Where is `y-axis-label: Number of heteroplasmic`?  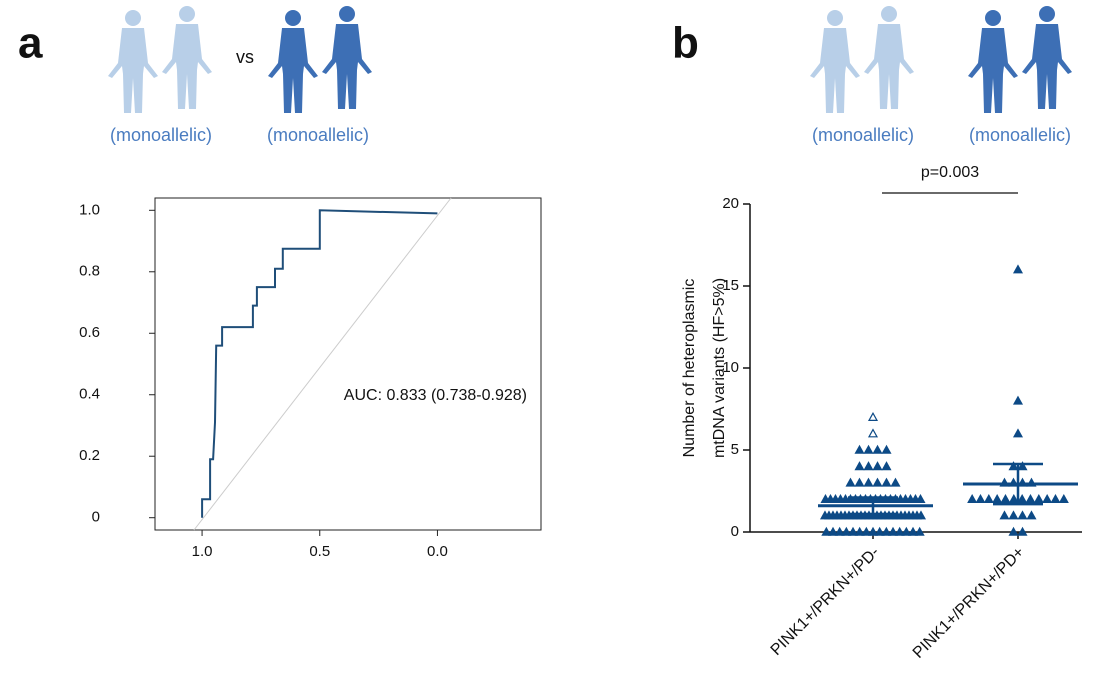
y-axis-label: Number of heteroplasmic is located at coordinates (689, 368).